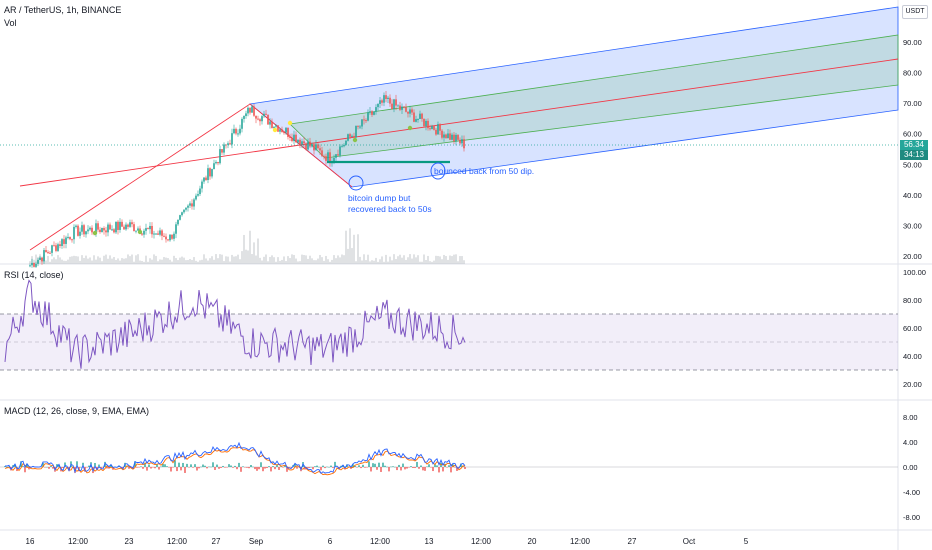 The width and height of the screenshot is (932, 550). What do you see at coordinates (78, 541) in the screenshot?
I see `time-axis-label: 12:00` at bounding box center [78, 541].